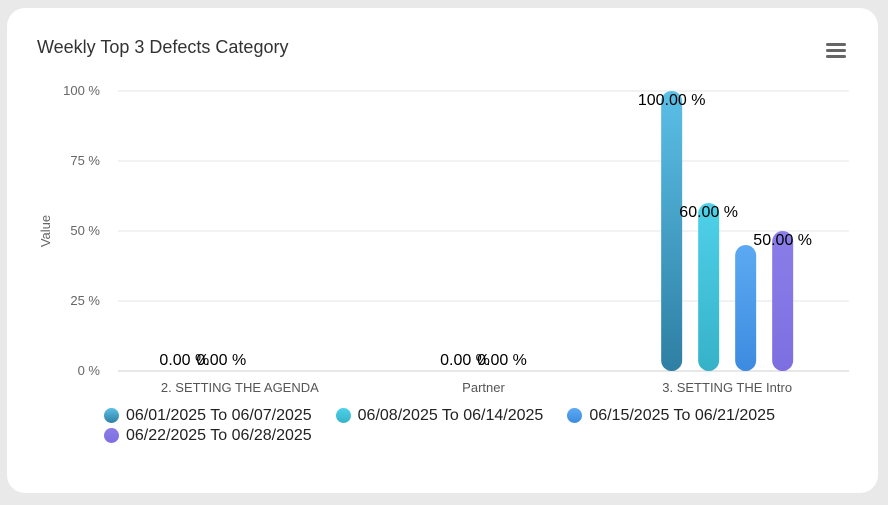 The width and height of the screenshot is (888, 505). I want to click on legend-label: 06/22/2025 To 06/28/2025, so click(219, 435).